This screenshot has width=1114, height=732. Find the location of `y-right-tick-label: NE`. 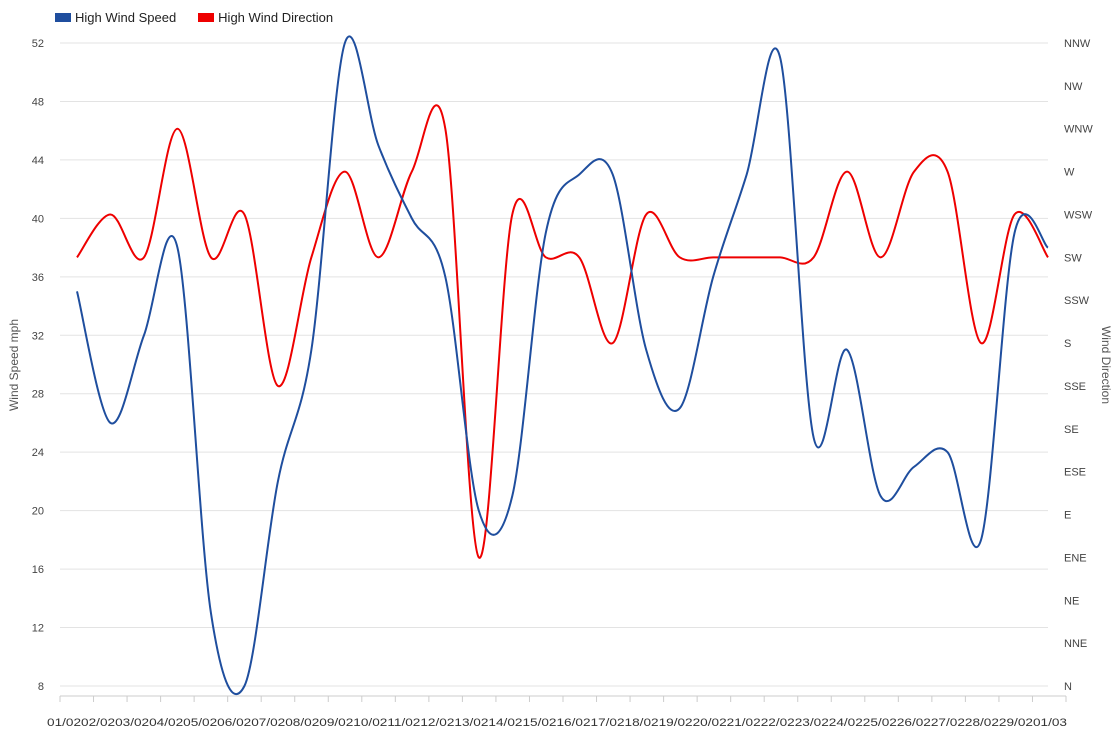

y-right-tick-label: NE is located at coordinates (1071, 601).